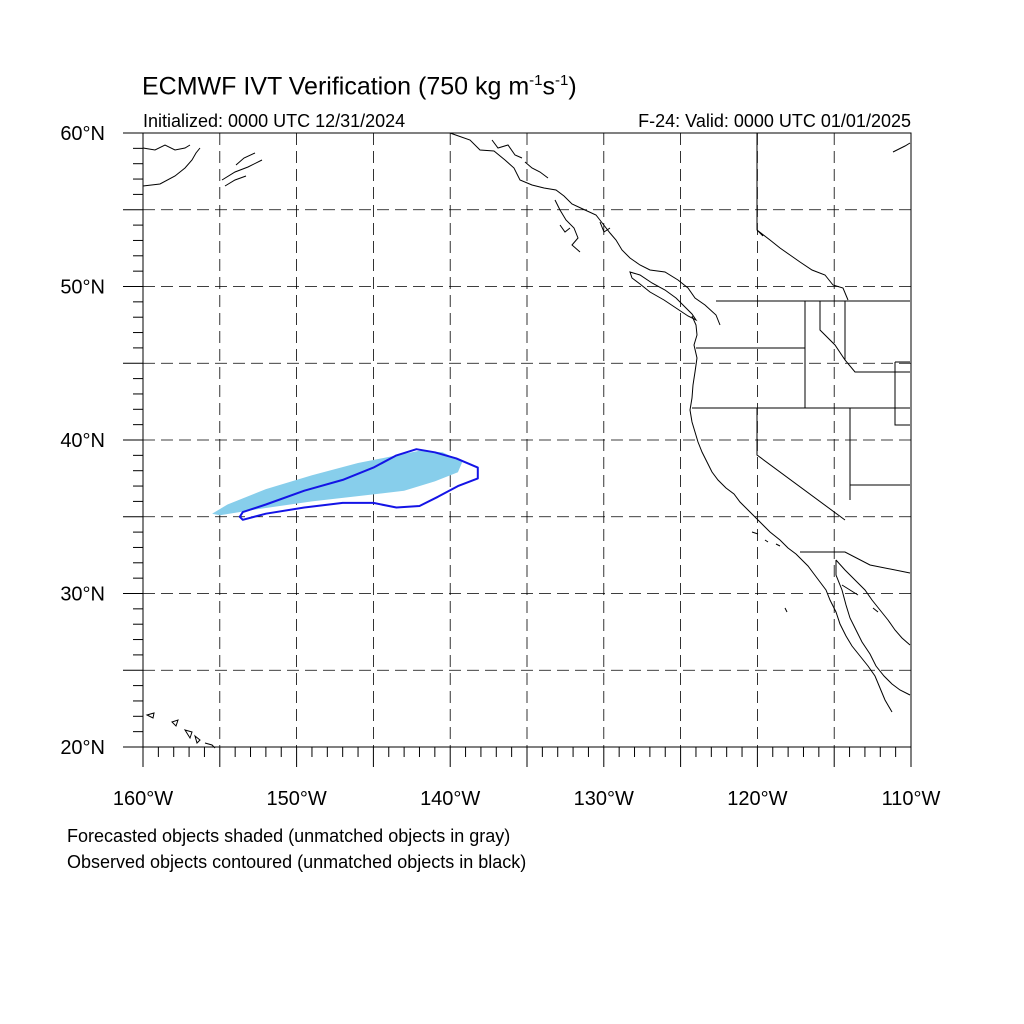 This screenshot has width=1024, height=1024. I want to click on hawaii-islands, so click(180, 730).